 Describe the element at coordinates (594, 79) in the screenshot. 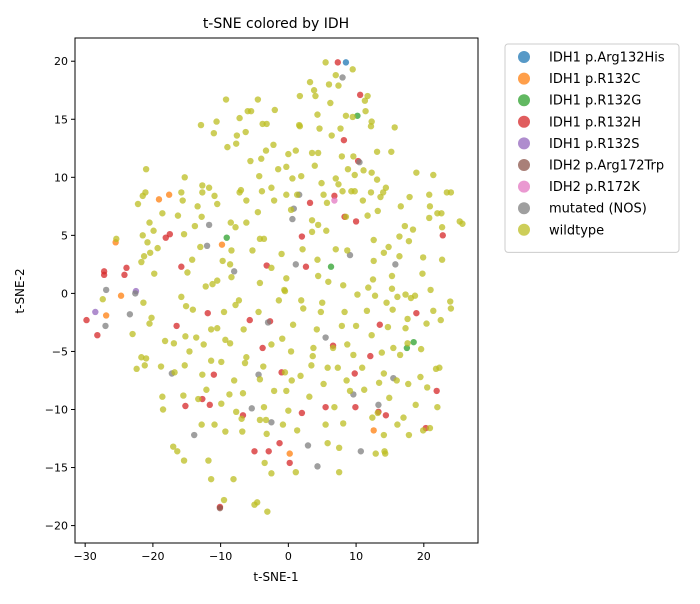

I see `legend-label: IDH1 p.R132C` at that location.